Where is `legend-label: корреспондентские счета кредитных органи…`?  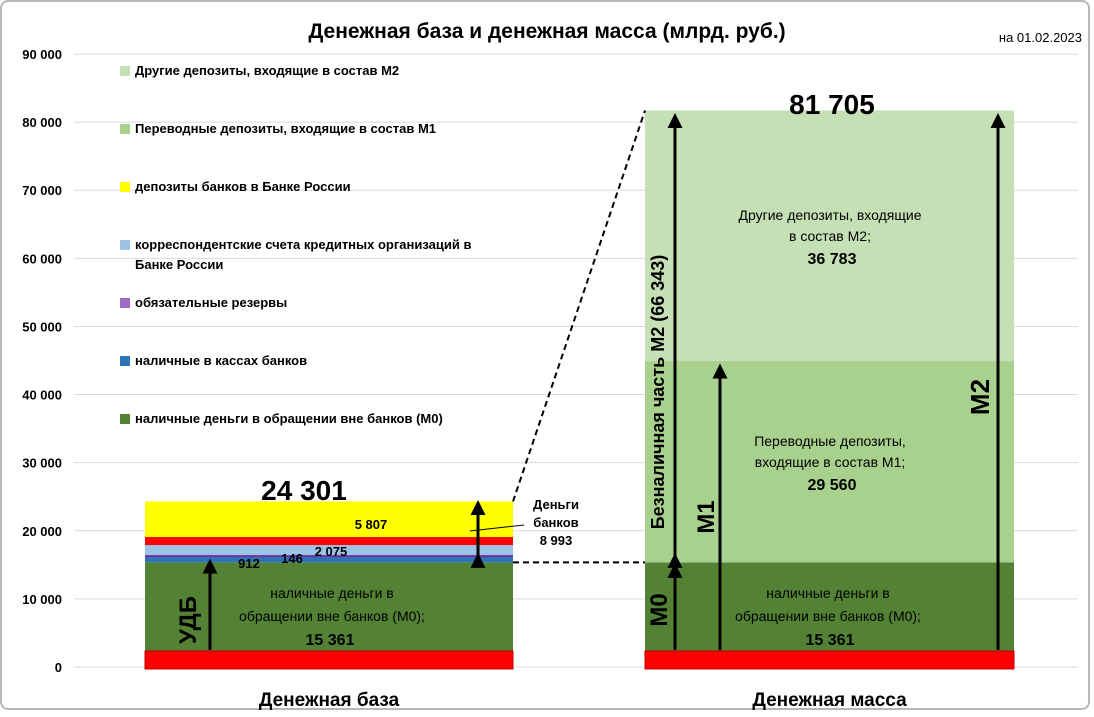 legend-label: корреспондентские счета кредитных органи… is located at coordinates (303, 254).